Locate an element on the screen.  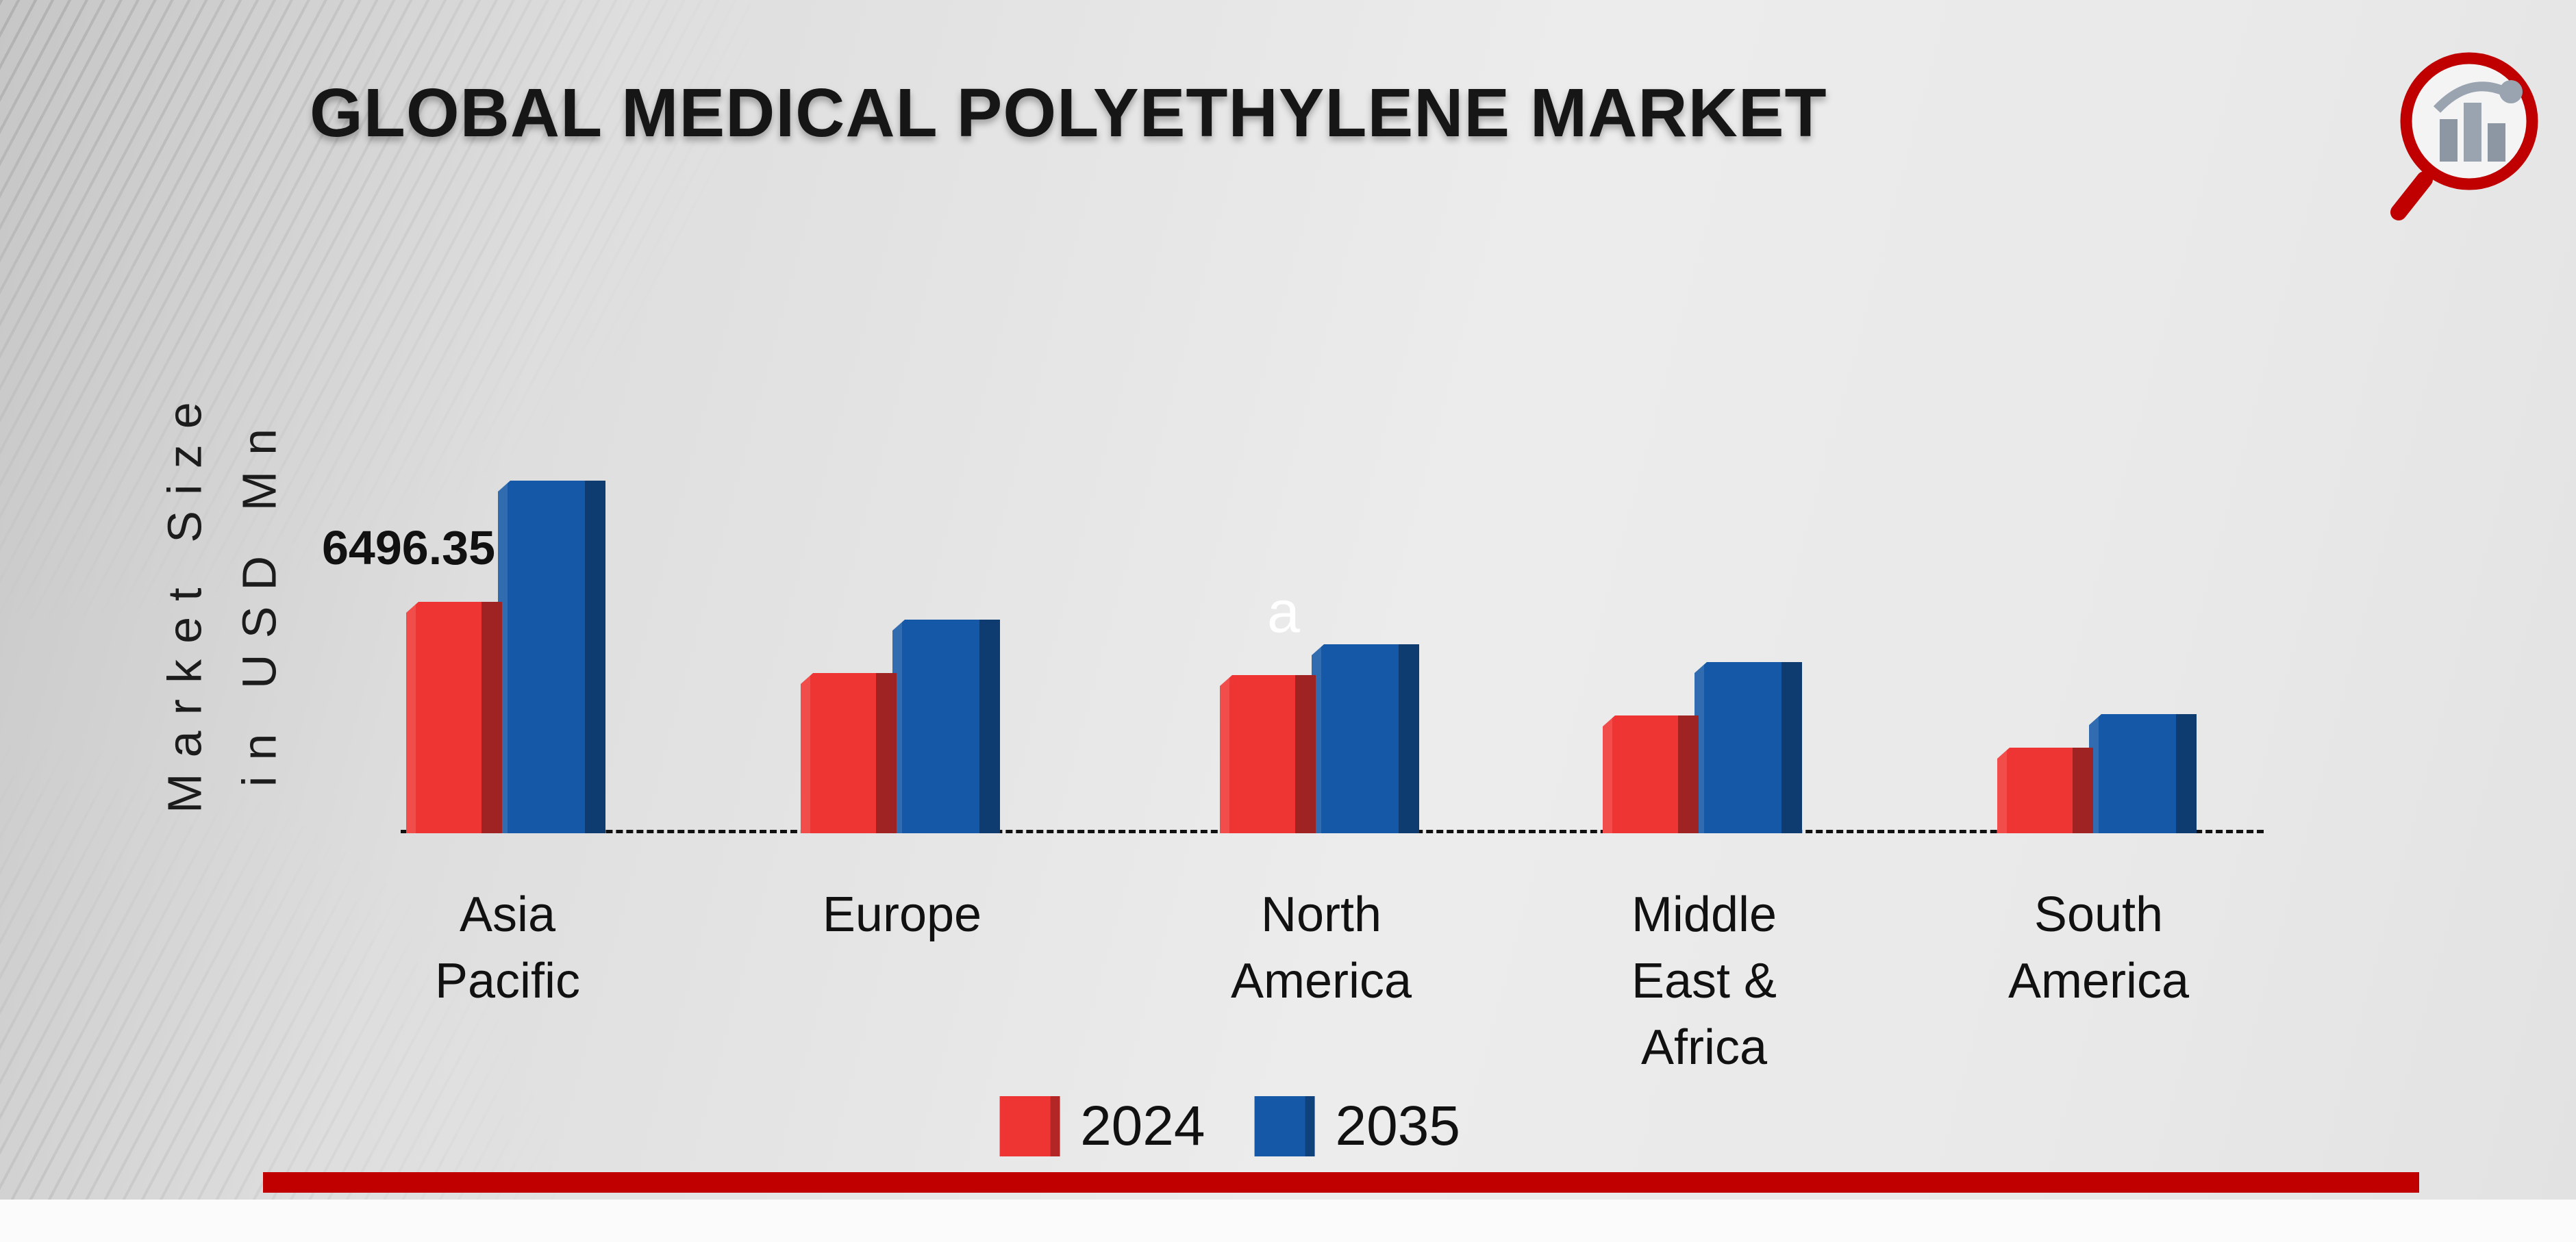
bar-2035-asia-pacific is located at coordinates (551, 657).